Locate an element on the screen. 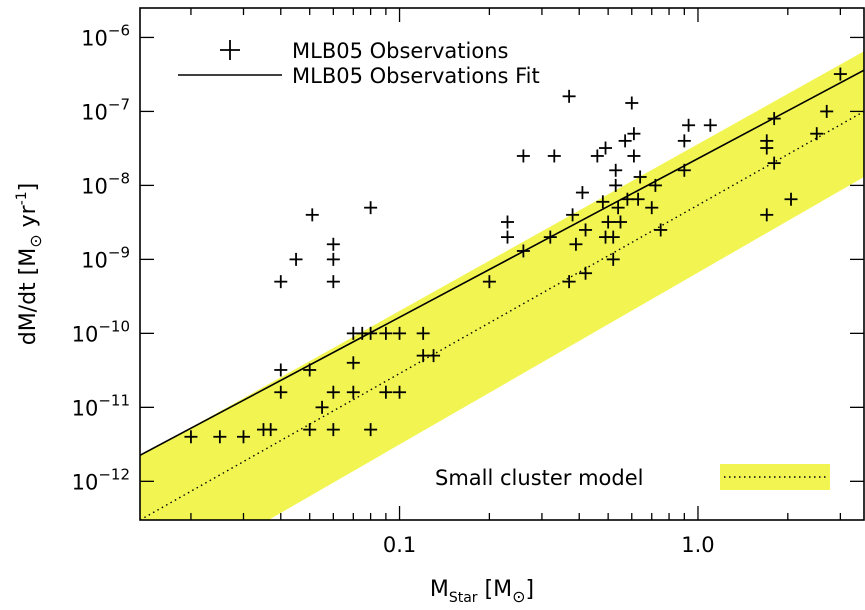  y-tick-label: 10⁻⁶ is located at coordinates (105, 35).